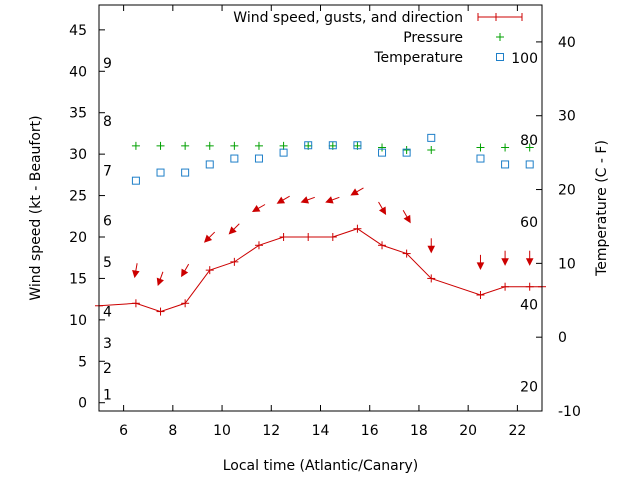 The image size is (640, 480). I want to click on y2-tick-label: 40, so click(567, 43).